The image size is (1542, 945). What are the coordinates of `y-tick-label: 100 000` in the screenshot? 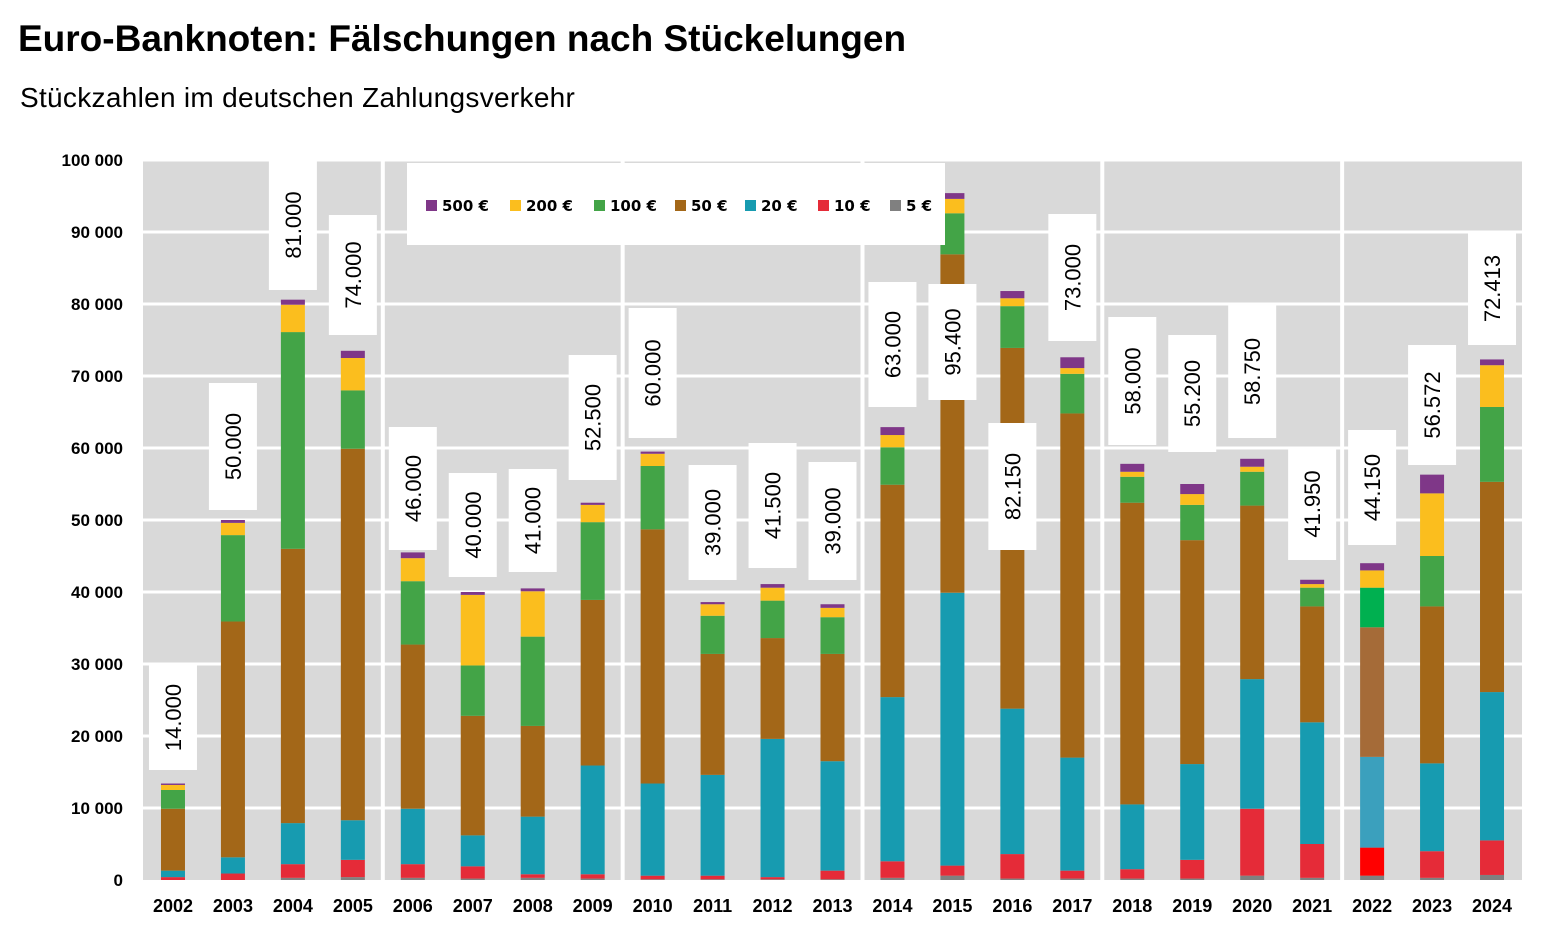 It's located at (92, 160).